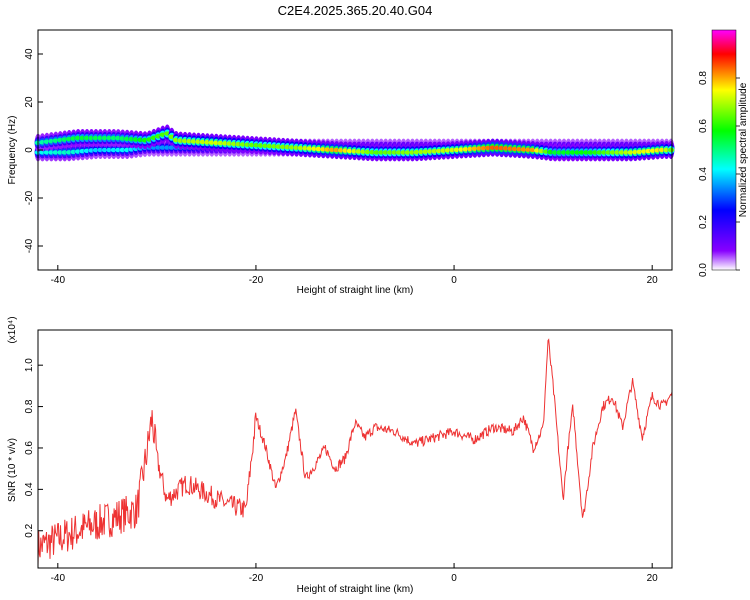  I want to click on heatmap-x-label: Height of straight line (km), so click(355, 290).